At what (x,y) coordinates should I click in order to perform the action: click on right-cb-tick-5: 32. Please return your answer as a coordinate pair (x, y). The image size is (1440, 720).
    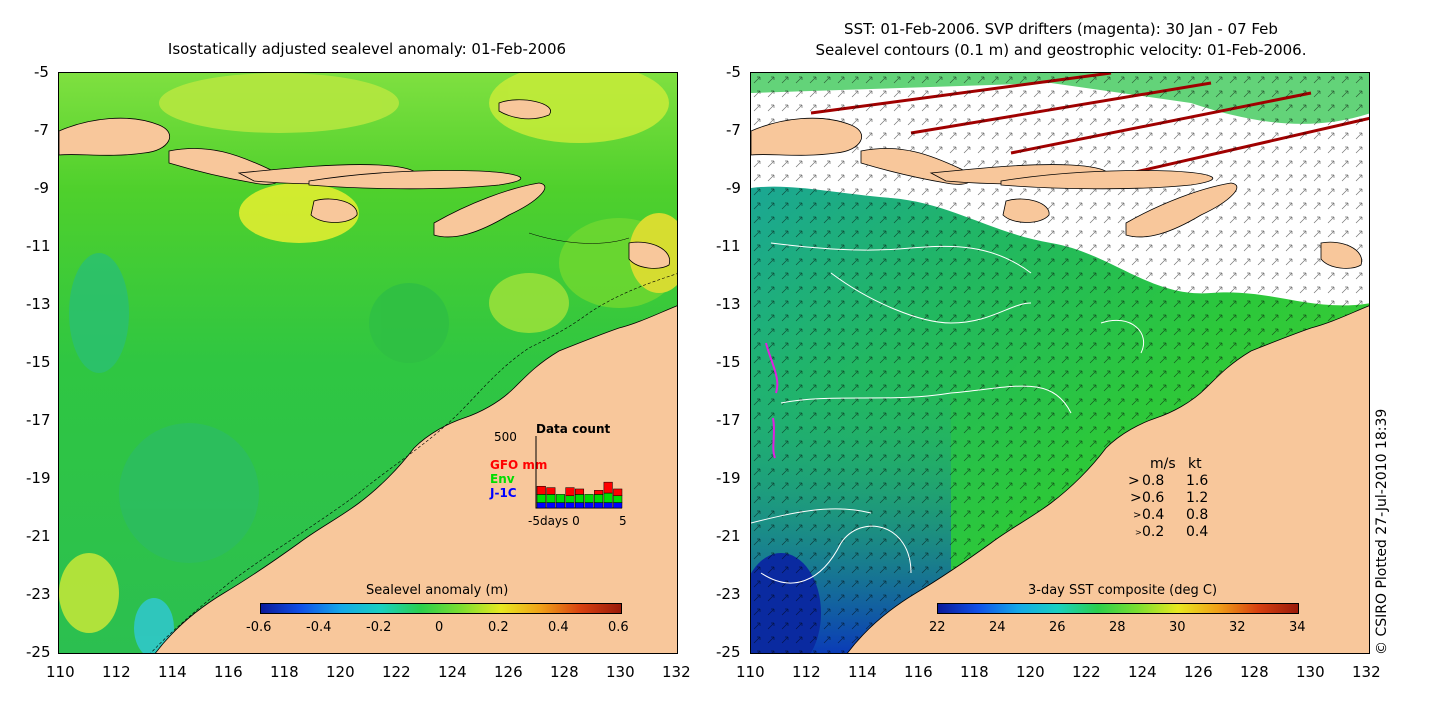
    Looking at the image, I should click on (1237, 627).